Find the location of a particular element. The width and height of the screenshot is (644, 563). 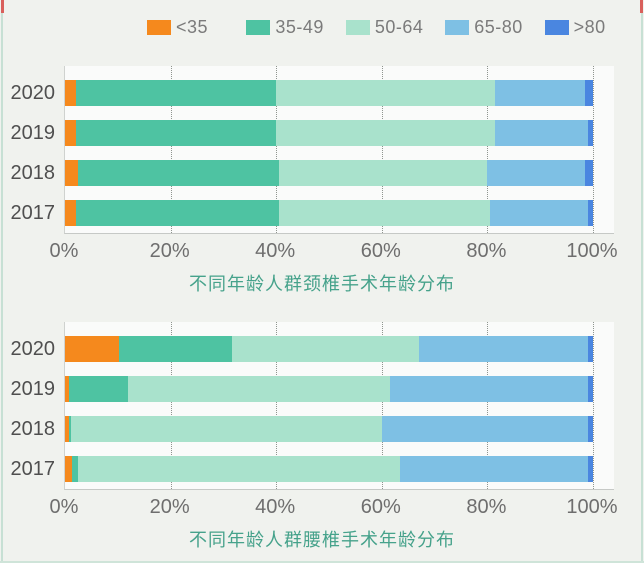

legend-item-age-50-64: 50-64 is located at coordinates (395, 27).